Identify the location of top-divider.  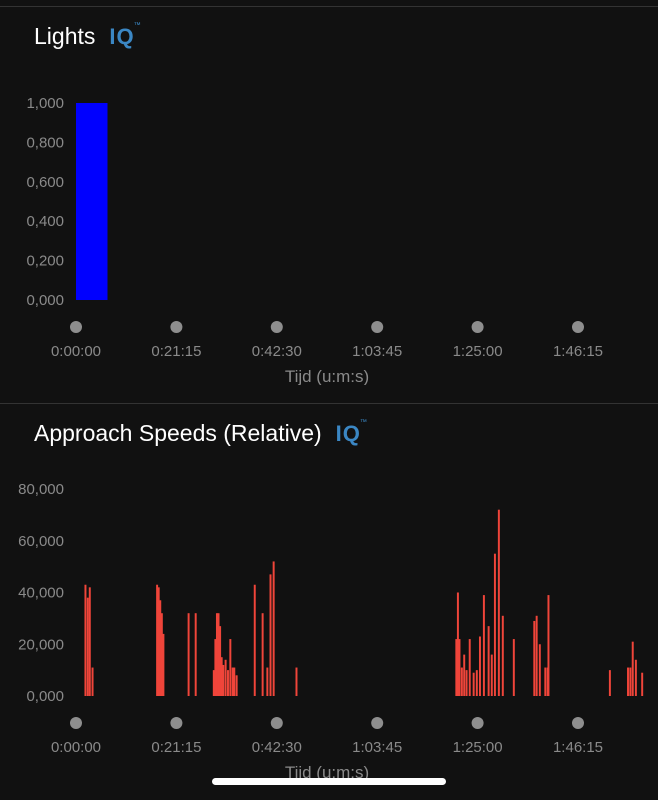
(329, 6).